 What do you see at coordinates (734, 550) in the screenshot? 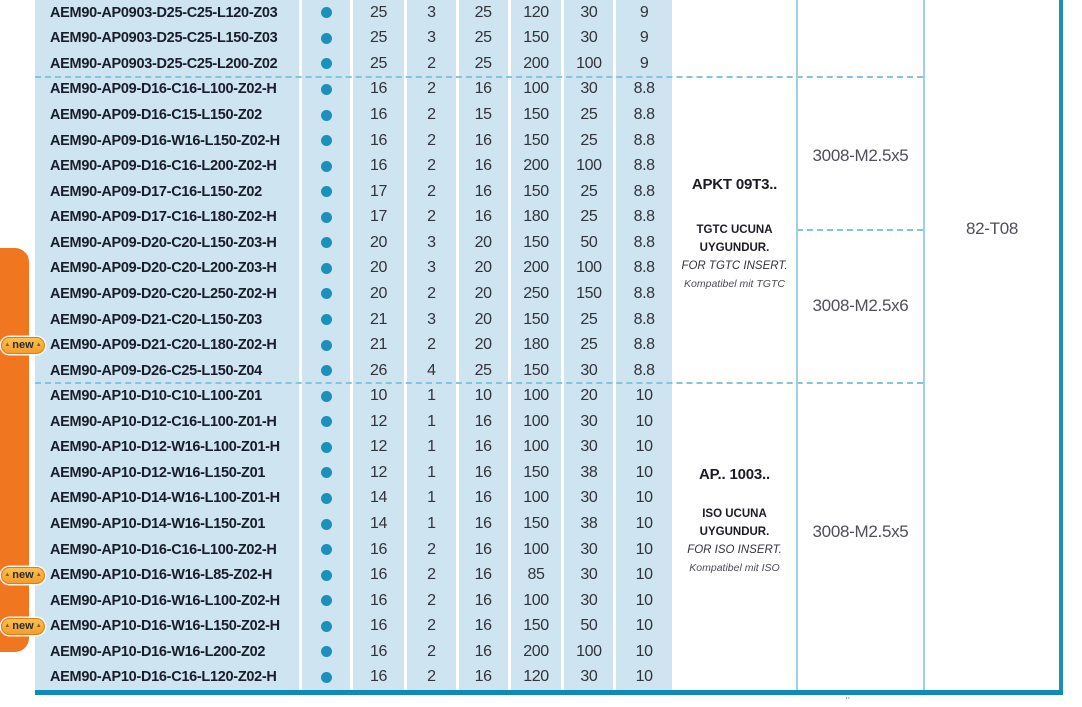
I see `compat-line-en: FOR ISO INSERT.` at bounding box center [734, 550].